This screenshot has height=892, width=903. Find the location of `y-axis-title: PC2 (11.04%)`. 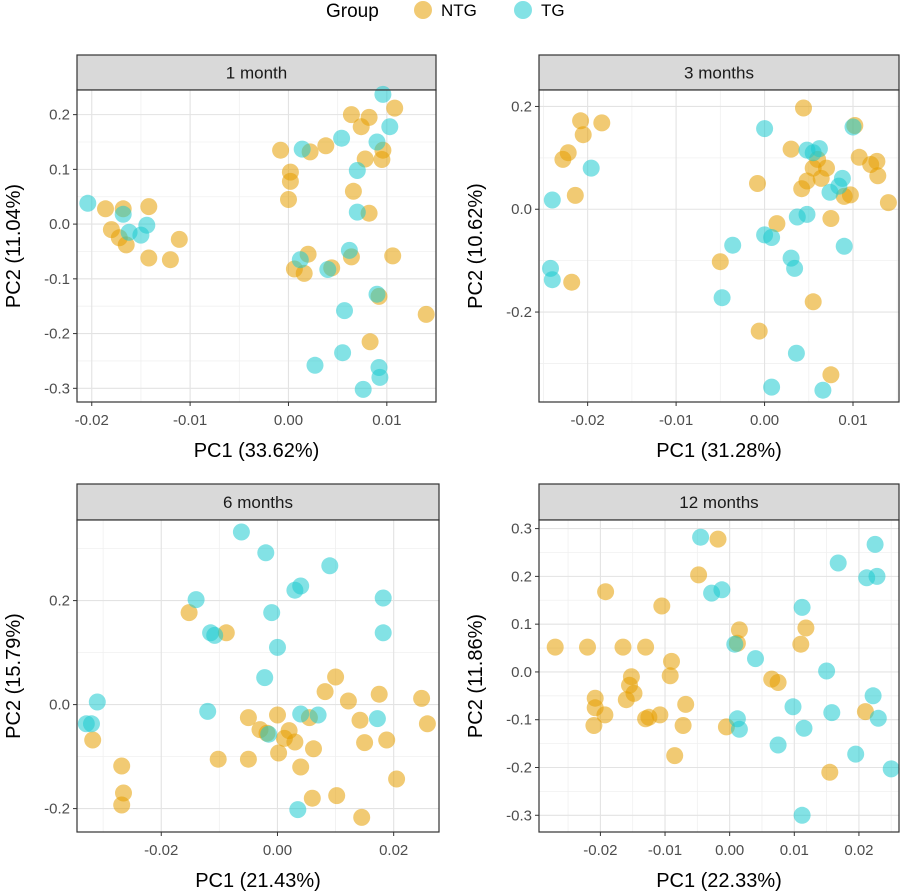

y-axis-title: PC2 (11.04%) is located at coordinates (14, 246).